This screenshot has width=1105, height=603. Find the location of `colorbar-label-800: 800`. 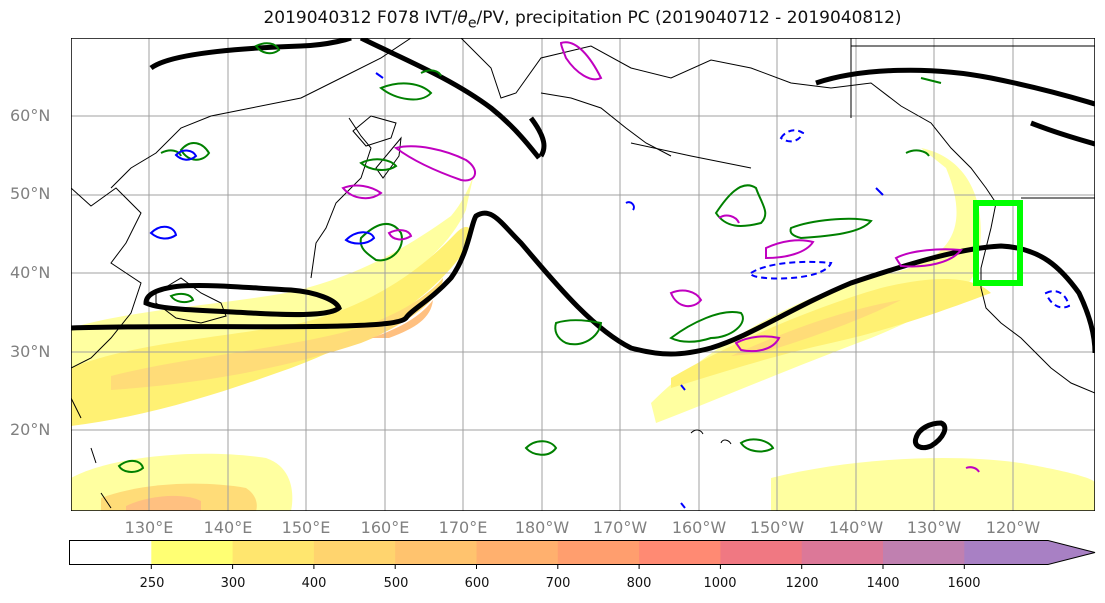

colorbar-label-800: 800 is located at coordinates (639, 583).